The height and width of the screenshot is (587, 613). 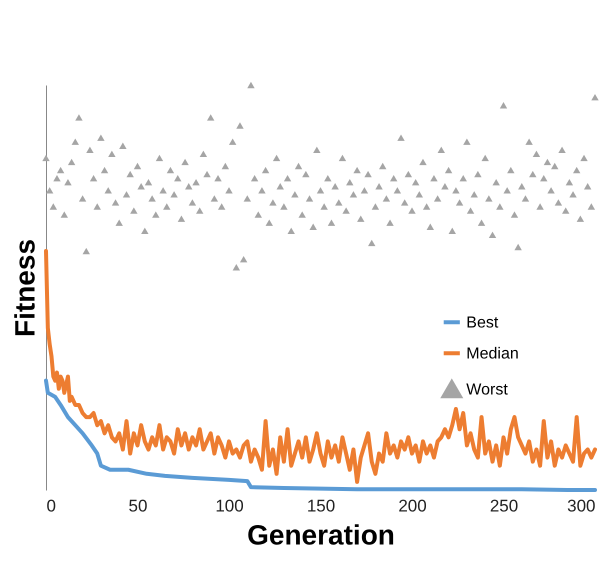 What do you see at coordinates (138, 506) in the screenshot?
I see `x-tick-label: 50` at bounding box center [138, 506].